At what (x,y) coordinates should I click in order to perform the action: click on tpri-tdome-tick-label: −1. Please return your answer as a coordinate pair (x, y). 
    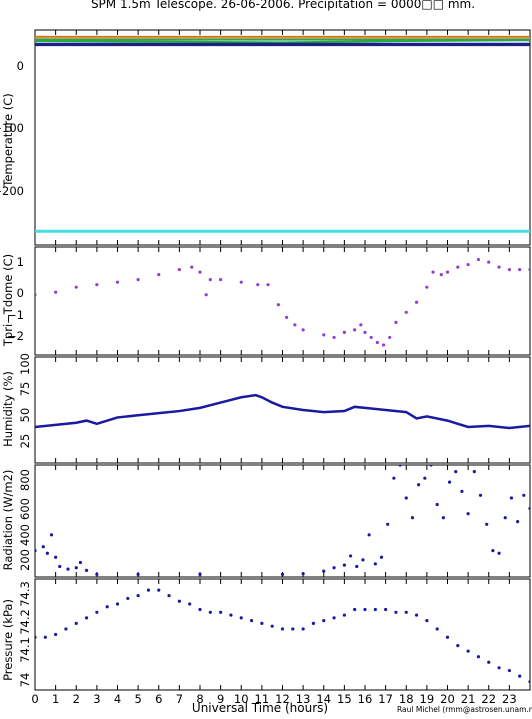
    Looking at the image, I should click on (15, 315).